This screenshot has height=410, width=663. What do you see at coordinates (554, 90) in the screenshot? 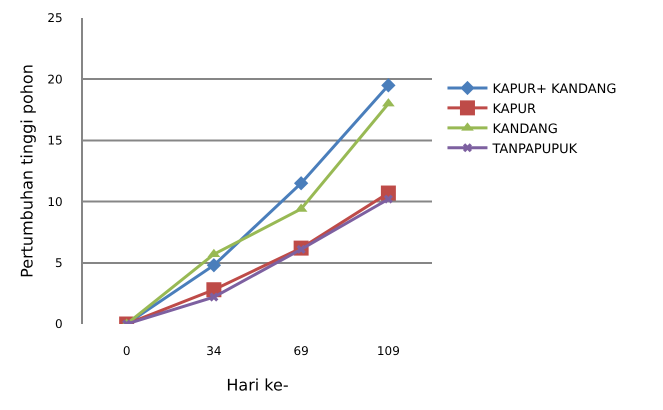
I see `legend-label: KAPUR+ KANDANG` at bounding box center [554, 90].